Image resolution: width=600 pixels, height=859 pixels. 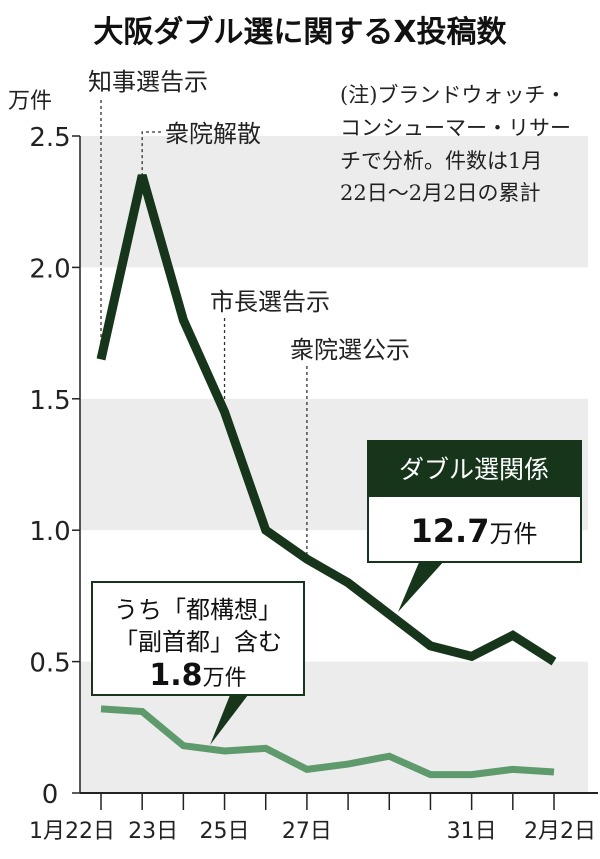 I want to click on x-tick-label: 27日, so click(x=307, y=831).